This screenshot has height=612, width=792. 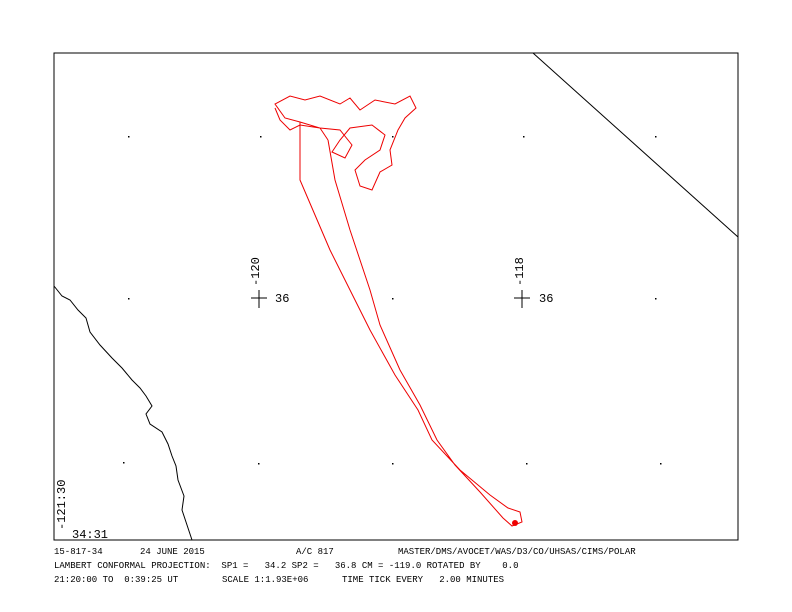 What do you see at coordinates (62, 505) in the screenshot?
I see `corner-lon: -121:30` at bounding box center [62, 505].